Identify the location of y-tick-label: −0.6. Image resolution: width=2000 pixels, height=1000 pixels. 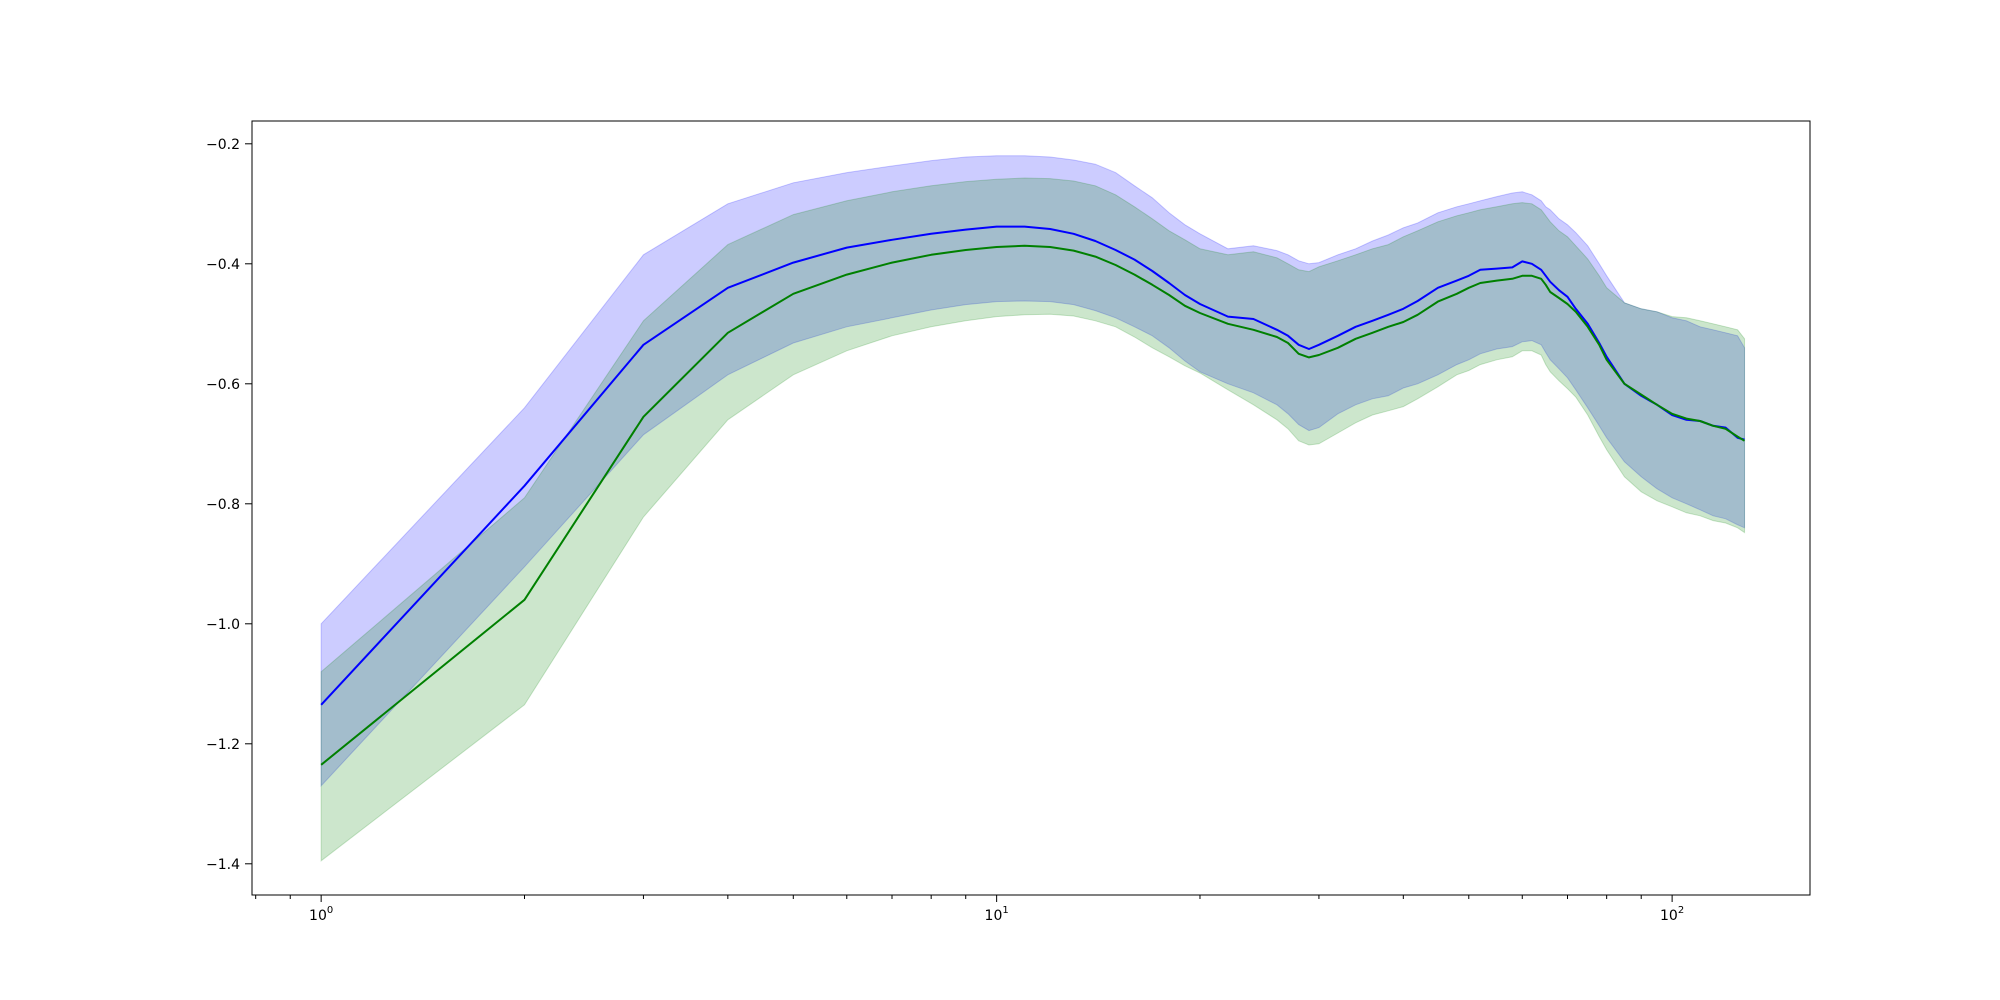
(223, 385).